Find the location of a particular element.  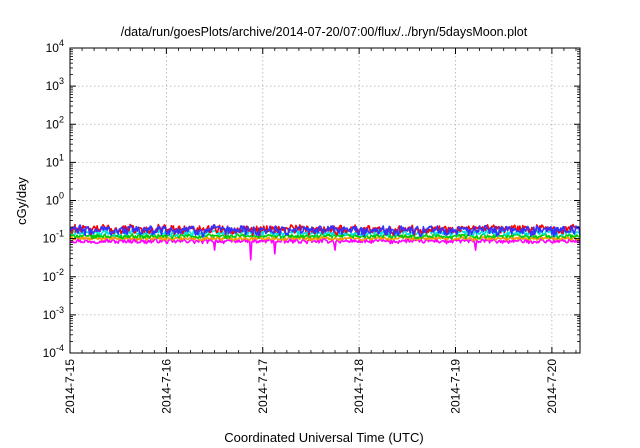

y-axis-title: cGy/day is located at coordinates (21, 201).